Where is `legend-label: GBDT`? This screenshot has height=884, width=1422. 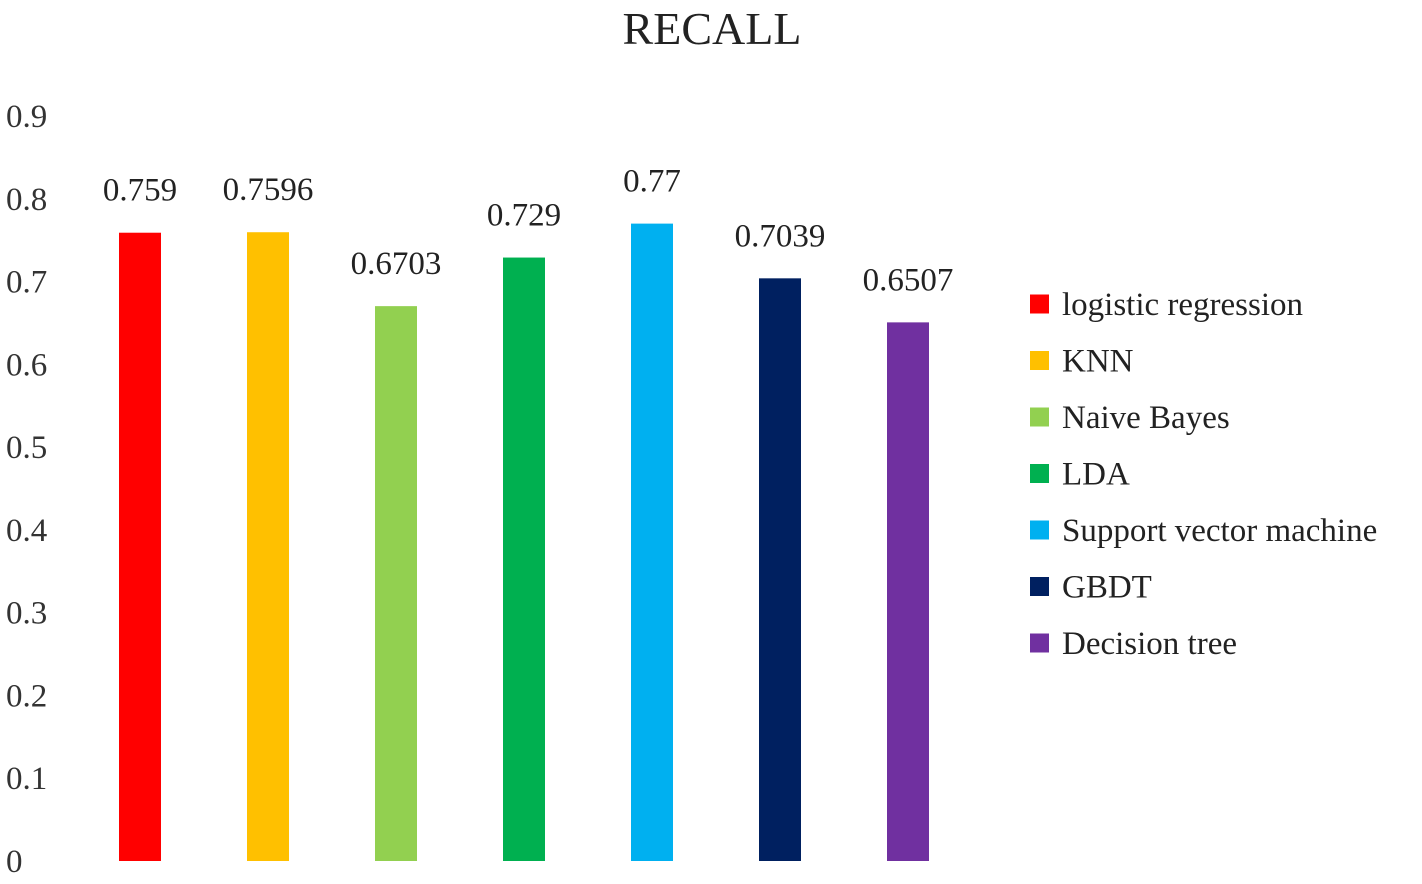
legend-label: GBDT is located at coordinates (1107, 588).